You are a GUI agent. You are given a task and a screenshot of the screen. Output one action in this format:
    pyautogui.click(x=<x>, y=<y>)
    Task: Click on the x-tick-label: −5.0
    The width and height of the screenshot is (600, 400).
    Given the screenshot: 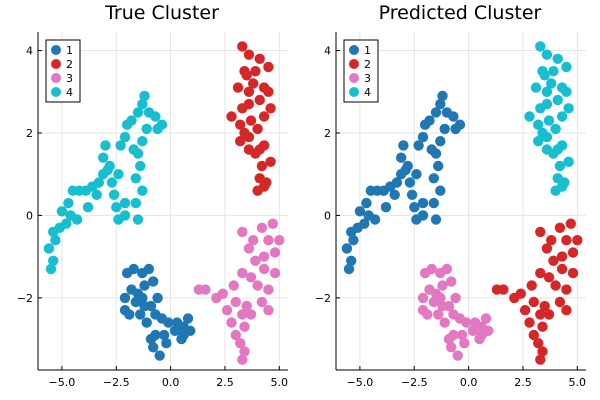 What is the action you would take?
    pyautogui.click(x=360, y=382)
    